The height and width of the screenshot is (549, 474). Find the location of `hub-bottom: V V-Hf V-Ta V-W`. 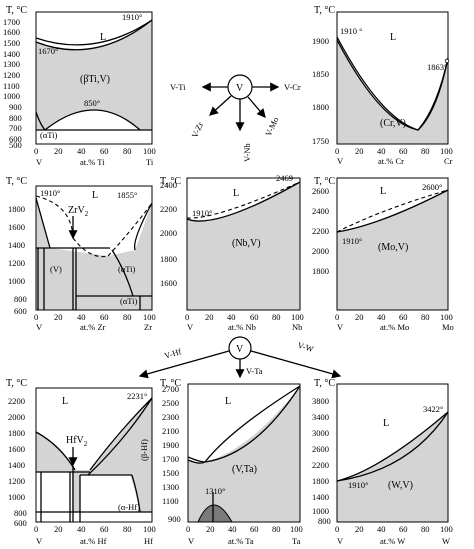

hub-bottom: V V-Hf V-Ta V-W is located at coordinates (240, 357).